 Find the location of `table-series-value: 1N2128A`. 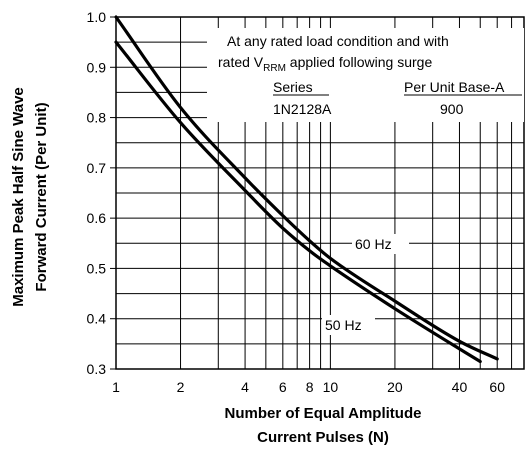

table-series-value: 1N2128A is located at coordinates (302, 109).